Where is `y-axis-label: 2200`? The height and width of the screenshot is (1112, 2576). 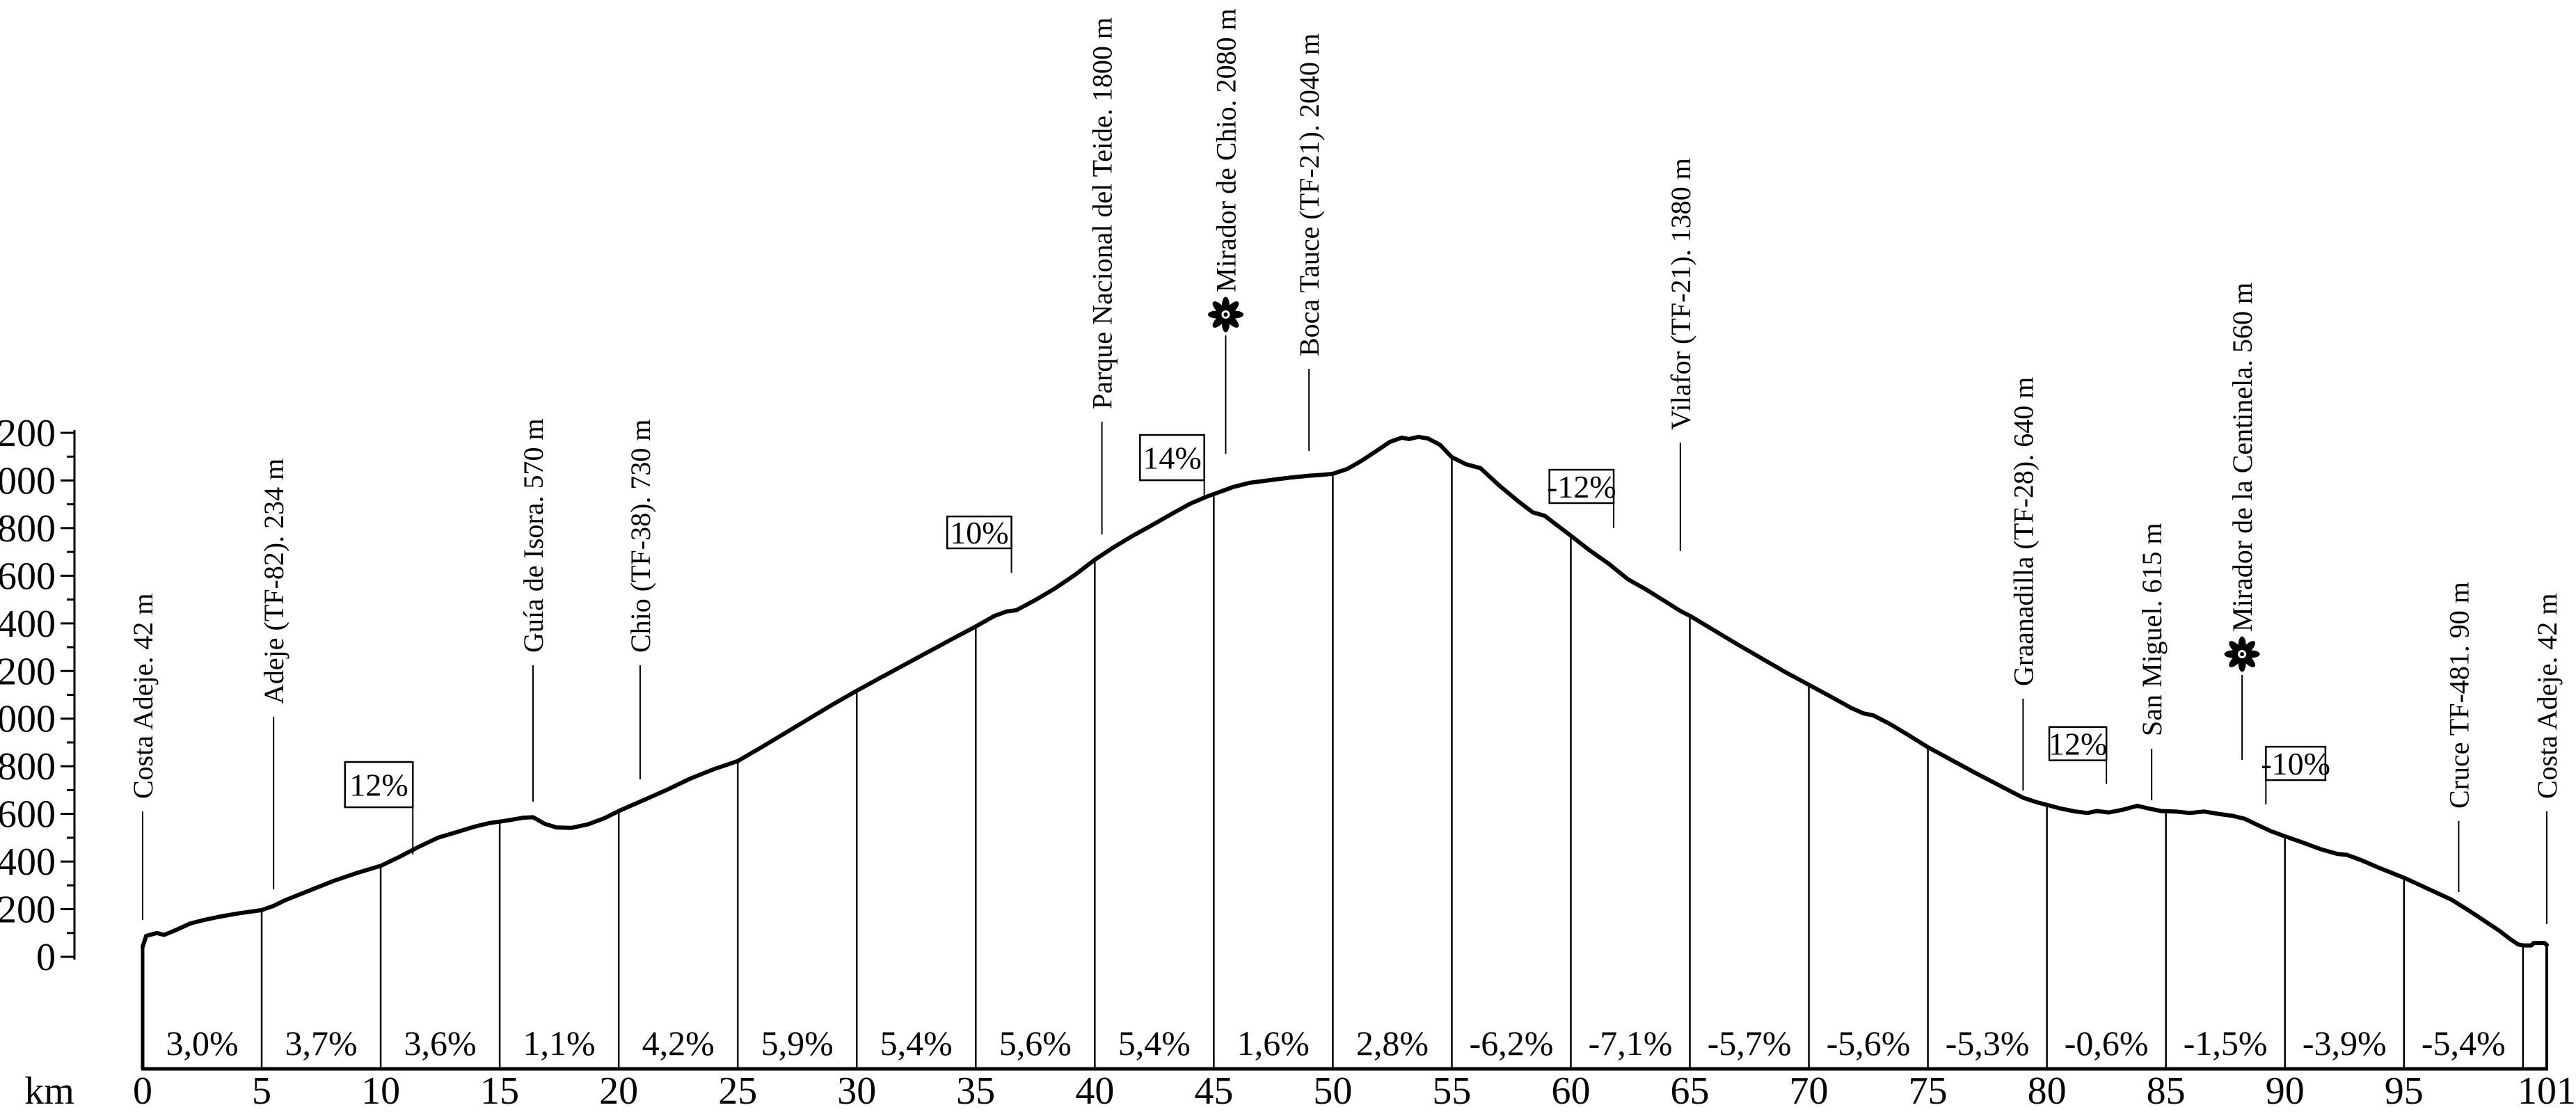
y-axis-label: 2200 is located at coordinates (28, 433).